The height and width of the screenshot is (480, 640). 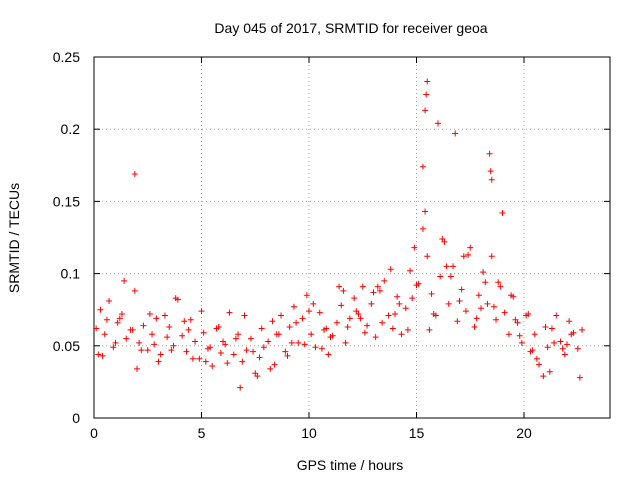 I want to click on x-tick-label: 5, so click(x=202, y=433).